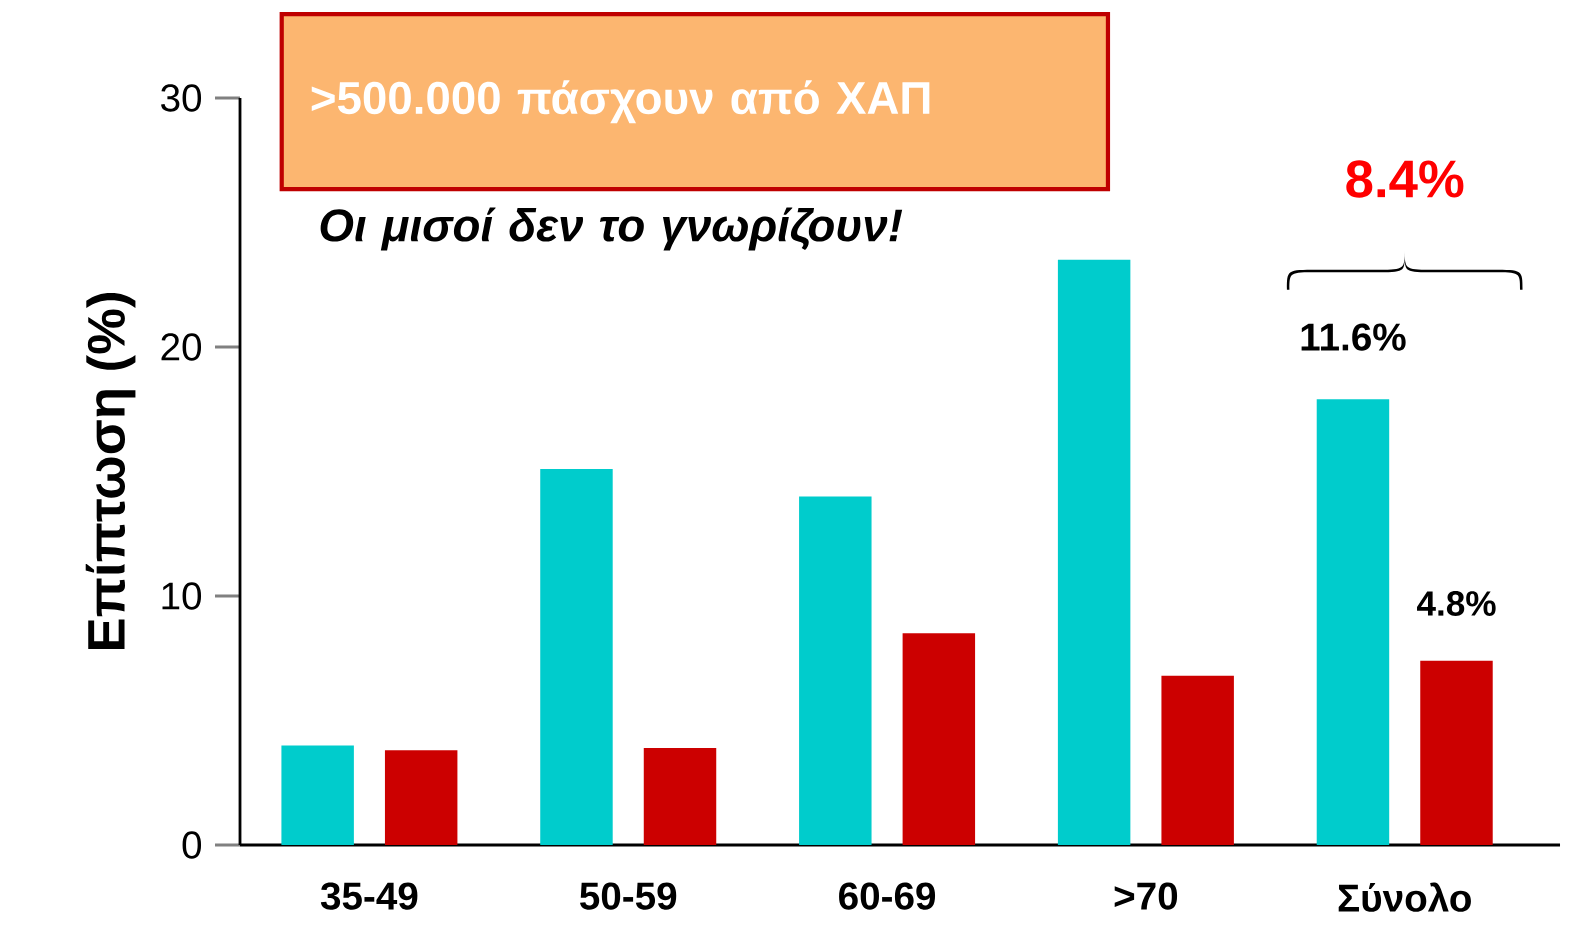  I want to click on y-tick-label: 0, so click(192, 845).